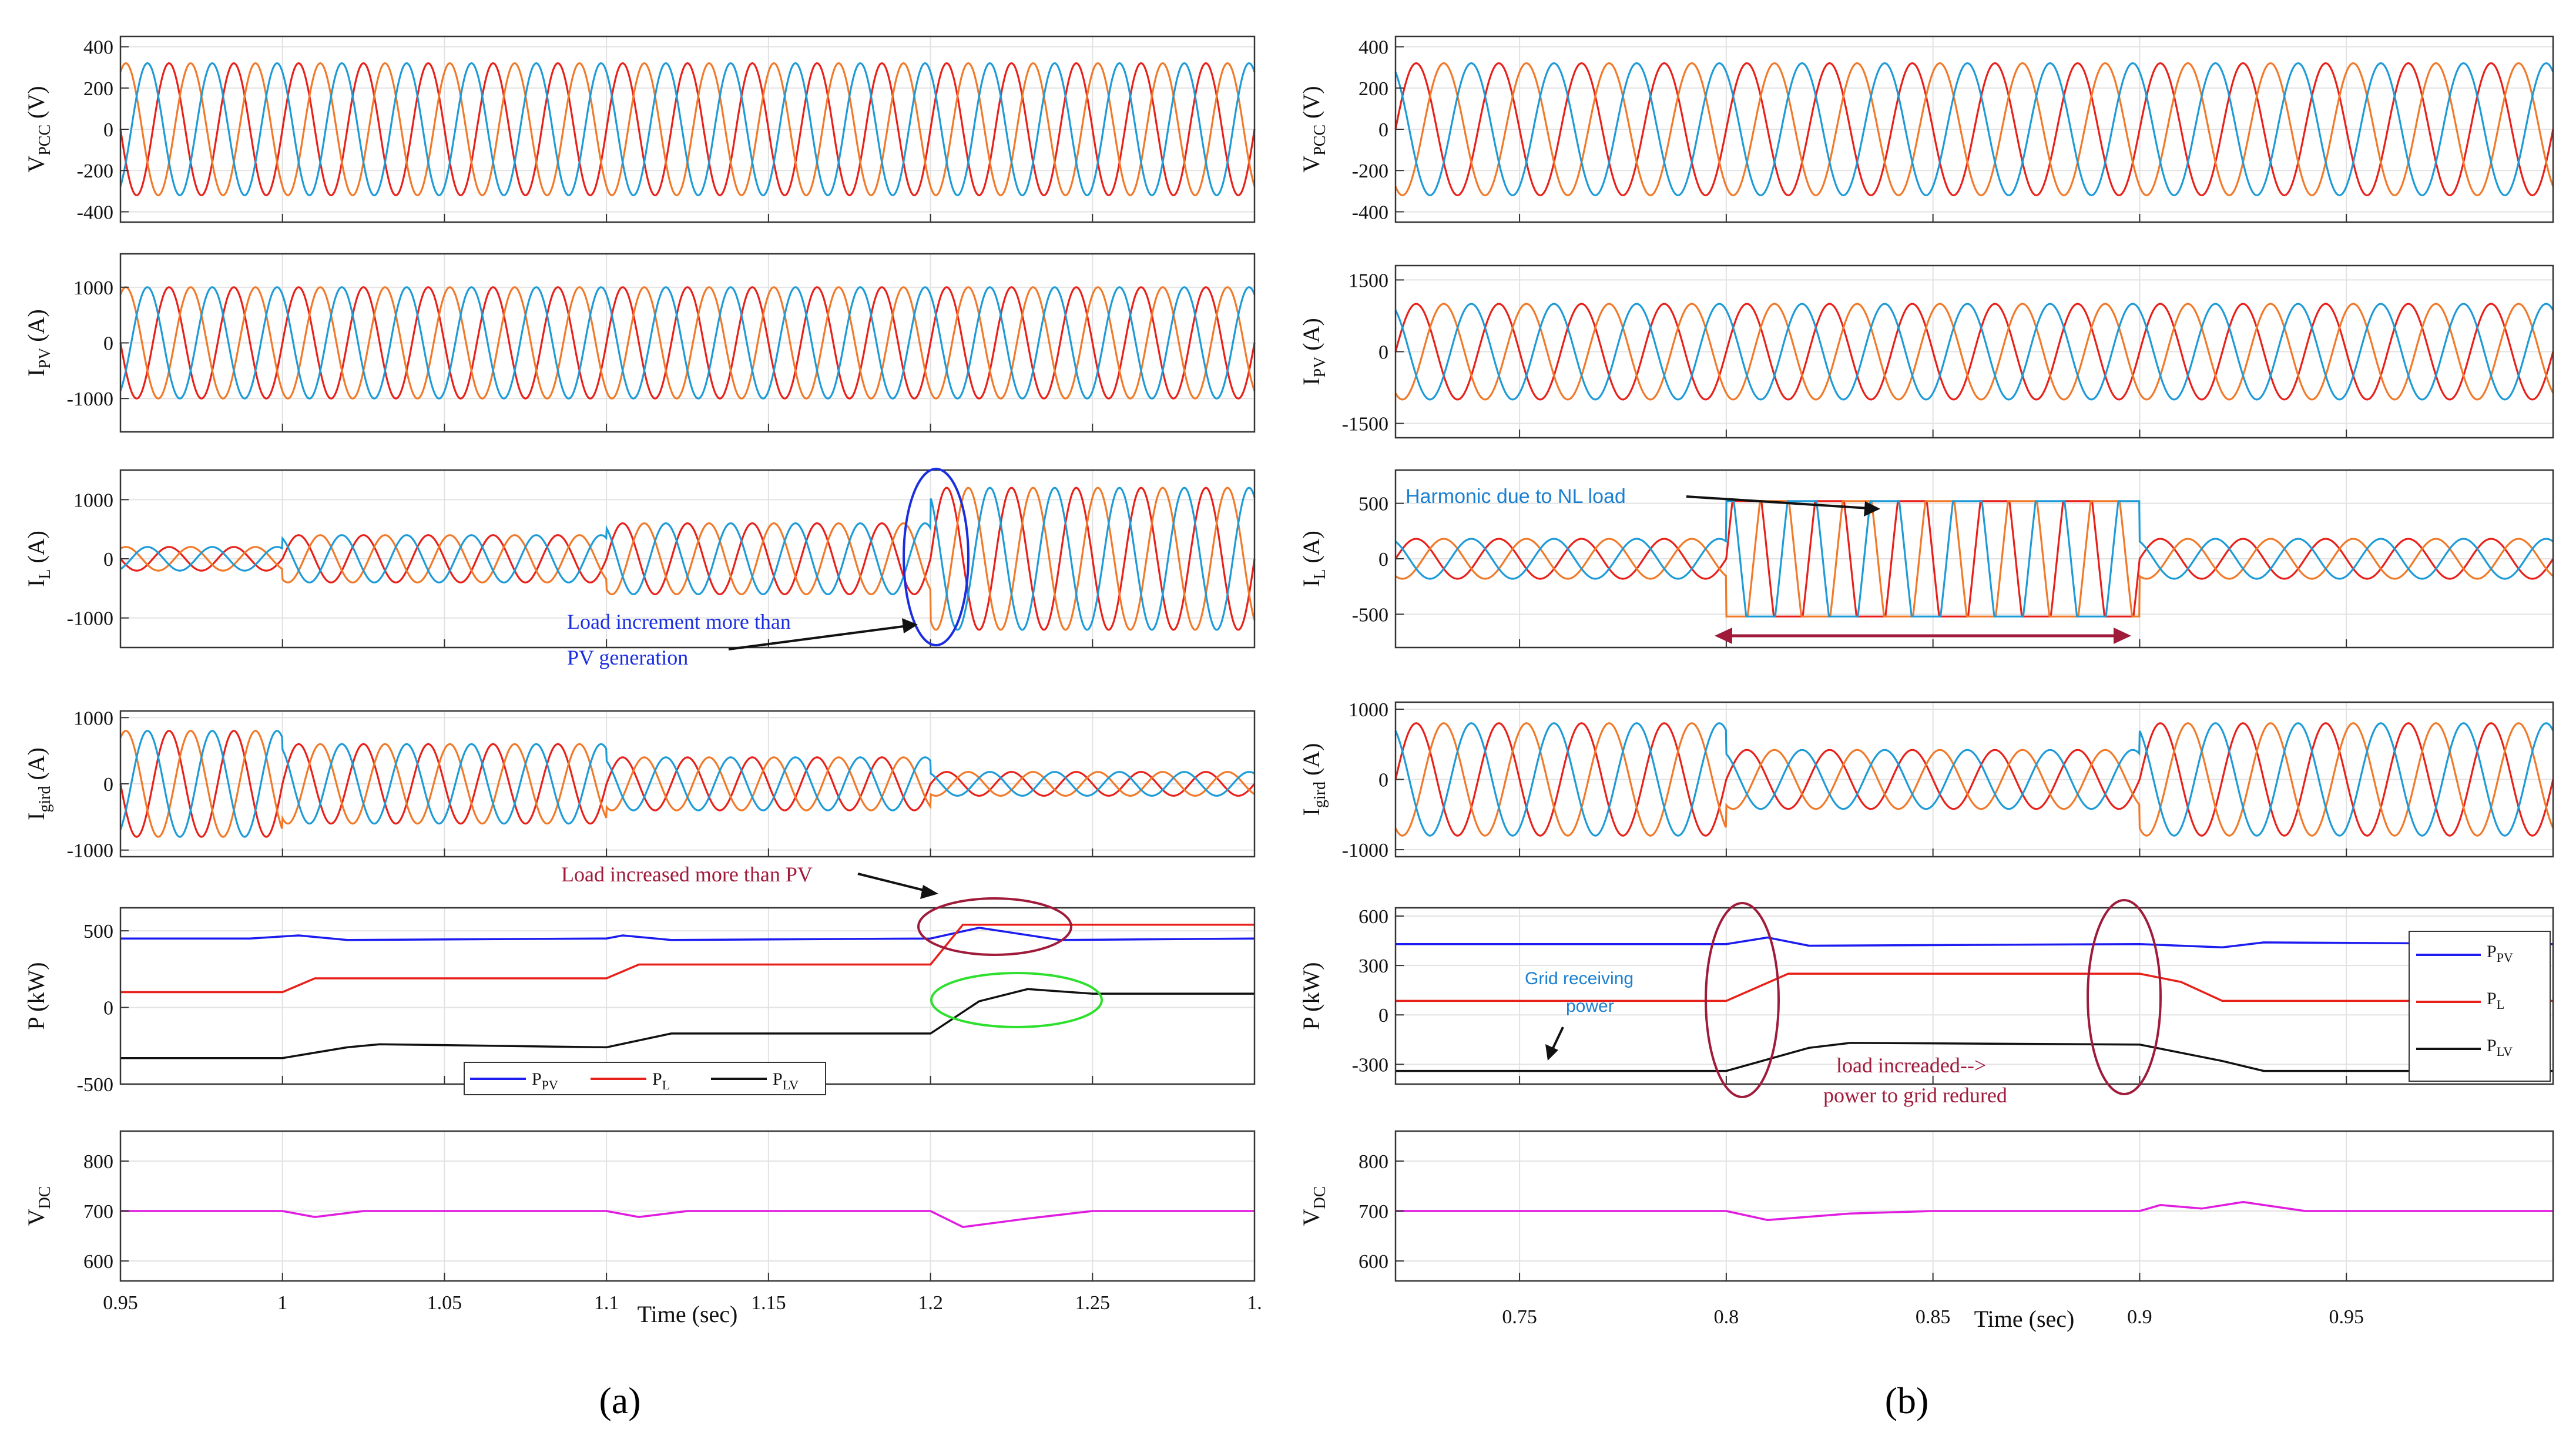 The height and width of the screenshot is (1439, 2576). I want to click on range-arrowhead-right-b, so click(2122, 636).